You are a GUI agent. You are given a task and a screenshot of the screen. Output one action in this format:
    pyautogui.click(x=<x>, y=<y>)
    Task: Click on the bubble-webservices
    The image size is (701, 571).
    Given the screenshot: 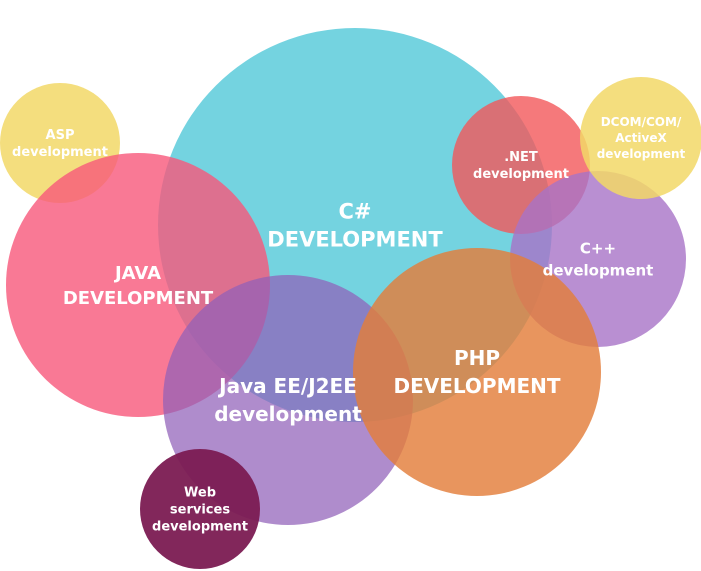 What is the action you would take?
    pyautogui.click(x=200, y=509)
    